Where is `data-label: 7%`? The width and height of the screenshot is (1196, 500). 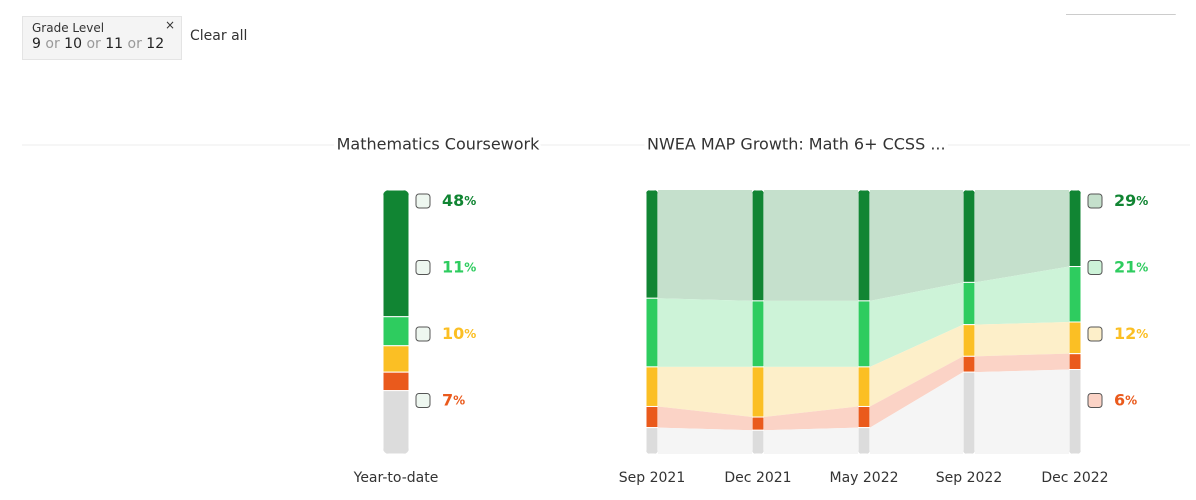
data-label: 7% is located at coordinates (453, 399).